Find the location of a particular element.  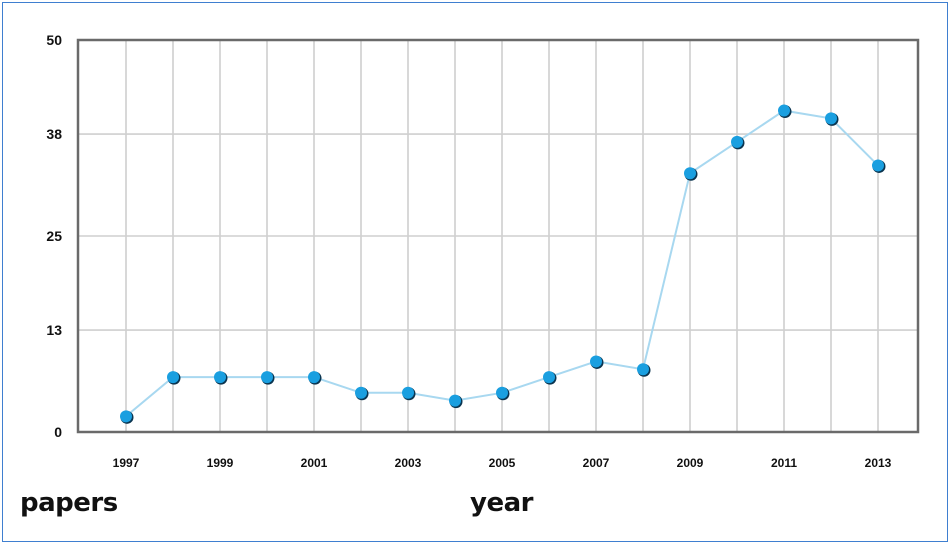

x-tick-label: 2009 is located at coordinates (690, 463).